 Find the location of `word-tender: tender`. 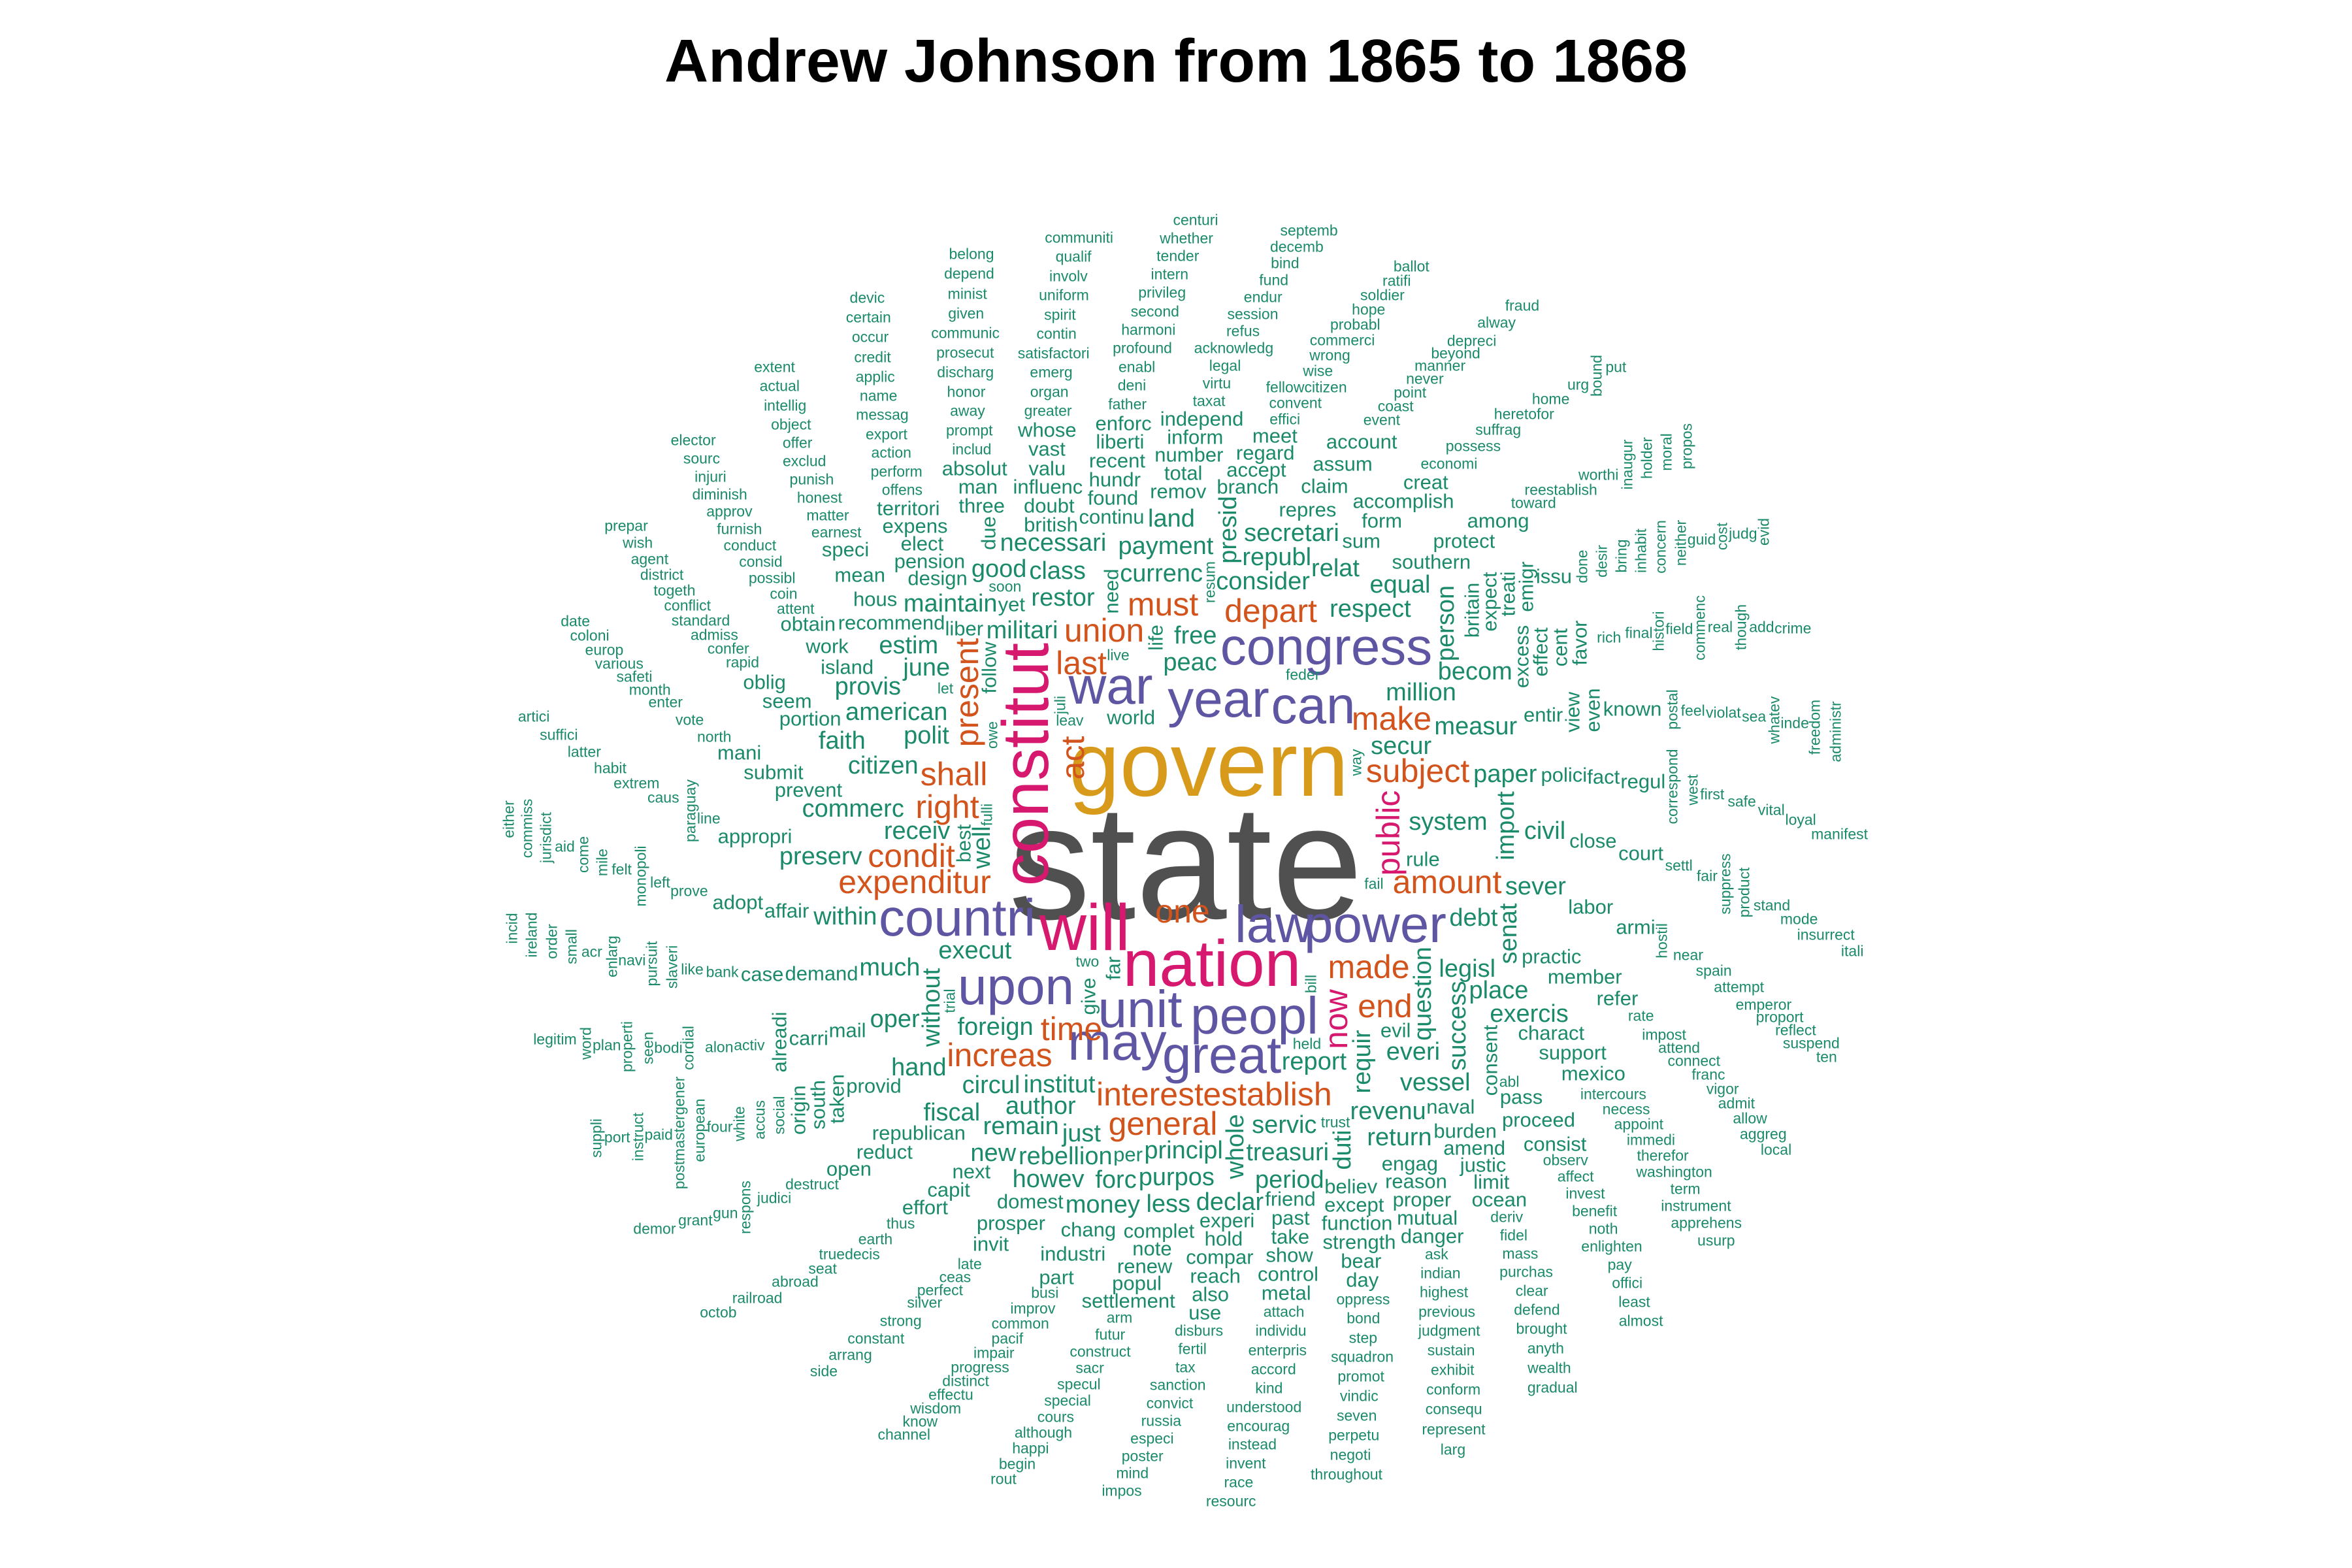

word-tender: tender is located at coordinates (1178, 256).